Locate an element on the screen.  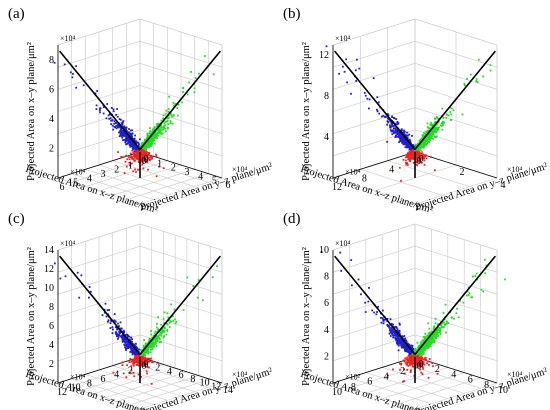
tick-label-xy: 6 is located at coordinates (51, 89).